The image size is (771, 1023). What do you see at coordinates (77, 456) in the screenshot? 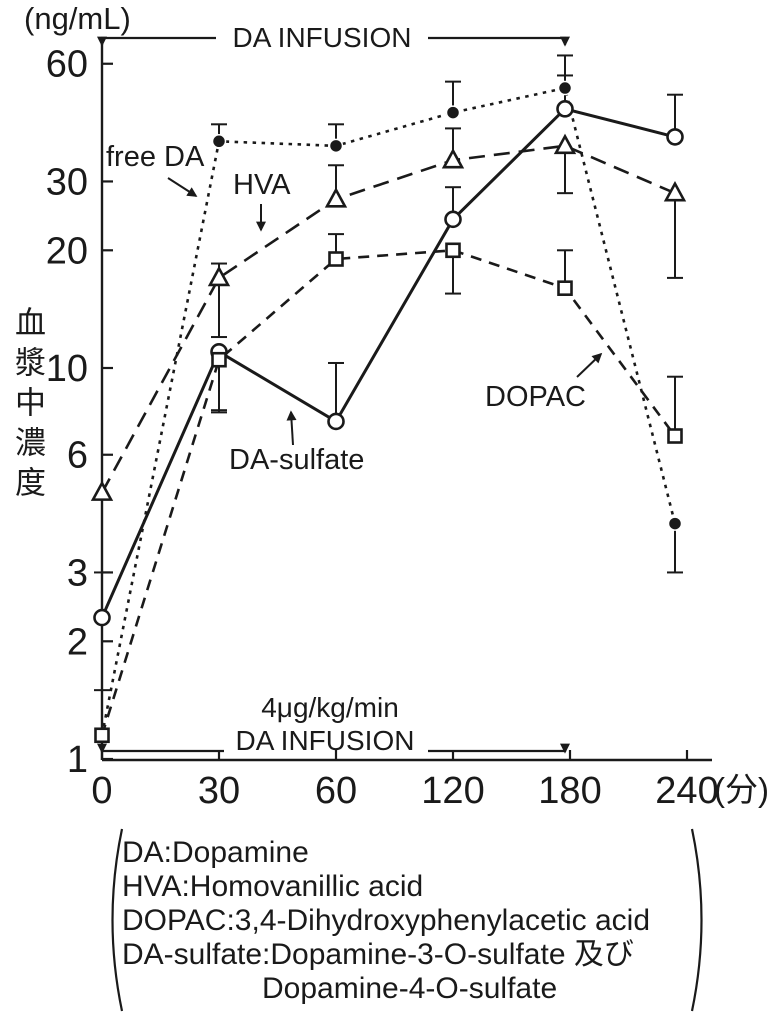
I see `y-tick-label: 6` at bounding box center [77, 456].